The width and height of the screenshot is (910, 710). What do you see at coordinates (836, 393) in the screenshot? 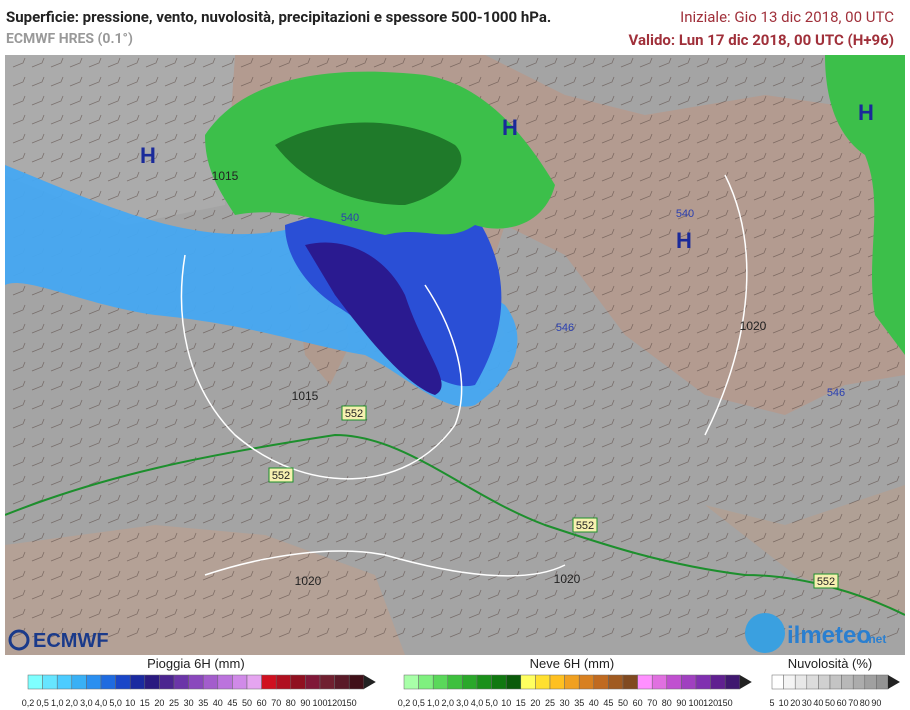
I see `thickness-label: 546` at bounding box center [836, 393].